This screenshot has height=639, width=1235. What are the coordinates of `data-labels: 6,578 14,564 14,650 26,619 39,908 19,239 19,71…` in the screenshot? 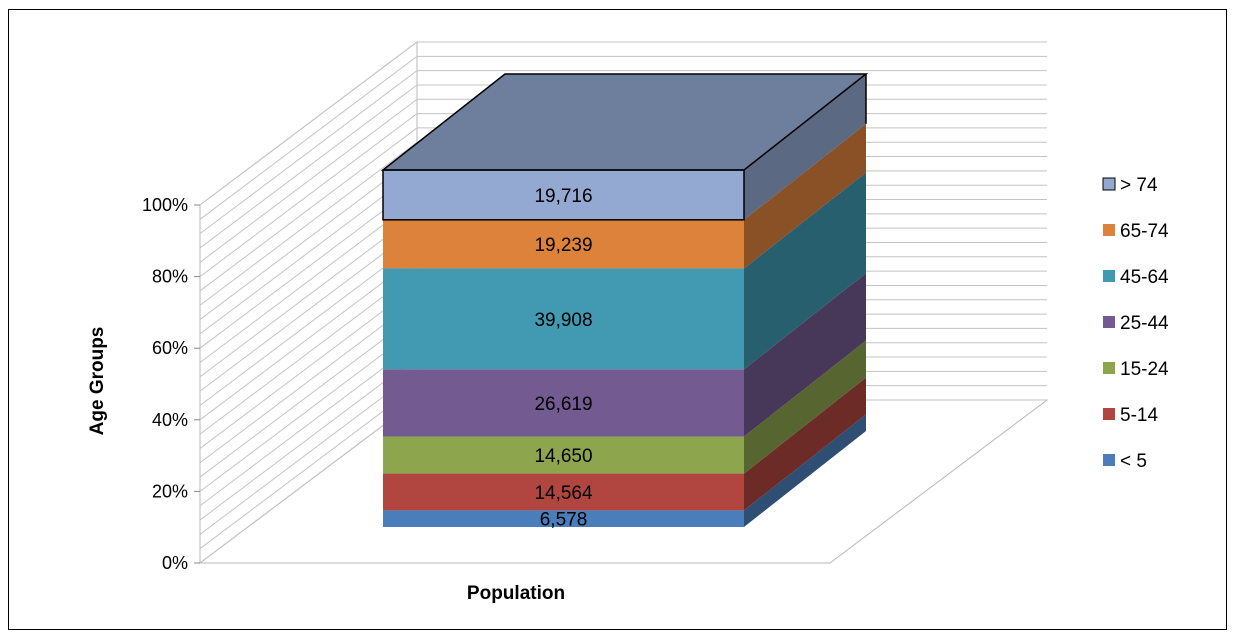 It's located at (563, 358).